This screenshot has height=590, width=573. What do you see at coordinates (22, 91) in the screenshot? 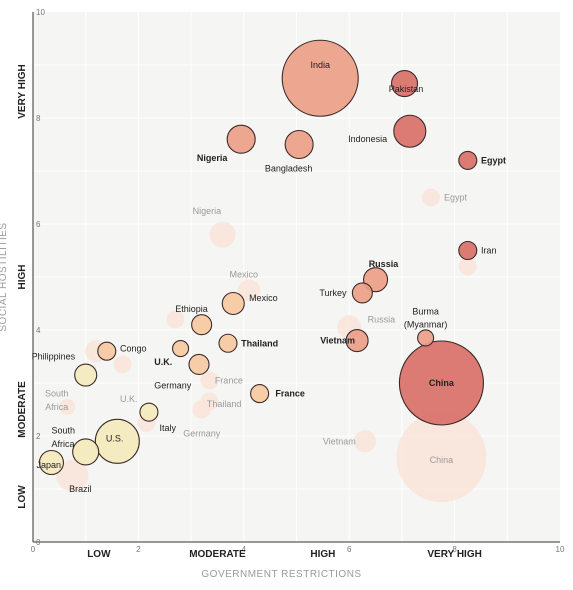
I see `y-band-label: VERY HIGH` at bounding box center [22, 91].